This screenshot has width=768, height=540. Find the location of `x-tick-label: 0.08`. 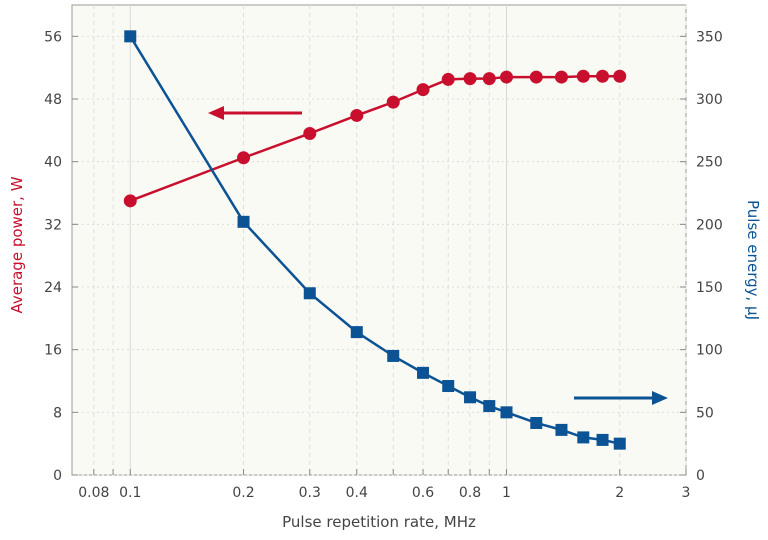

x-tick-label: 0.08 is located at coordinates (93, 493).